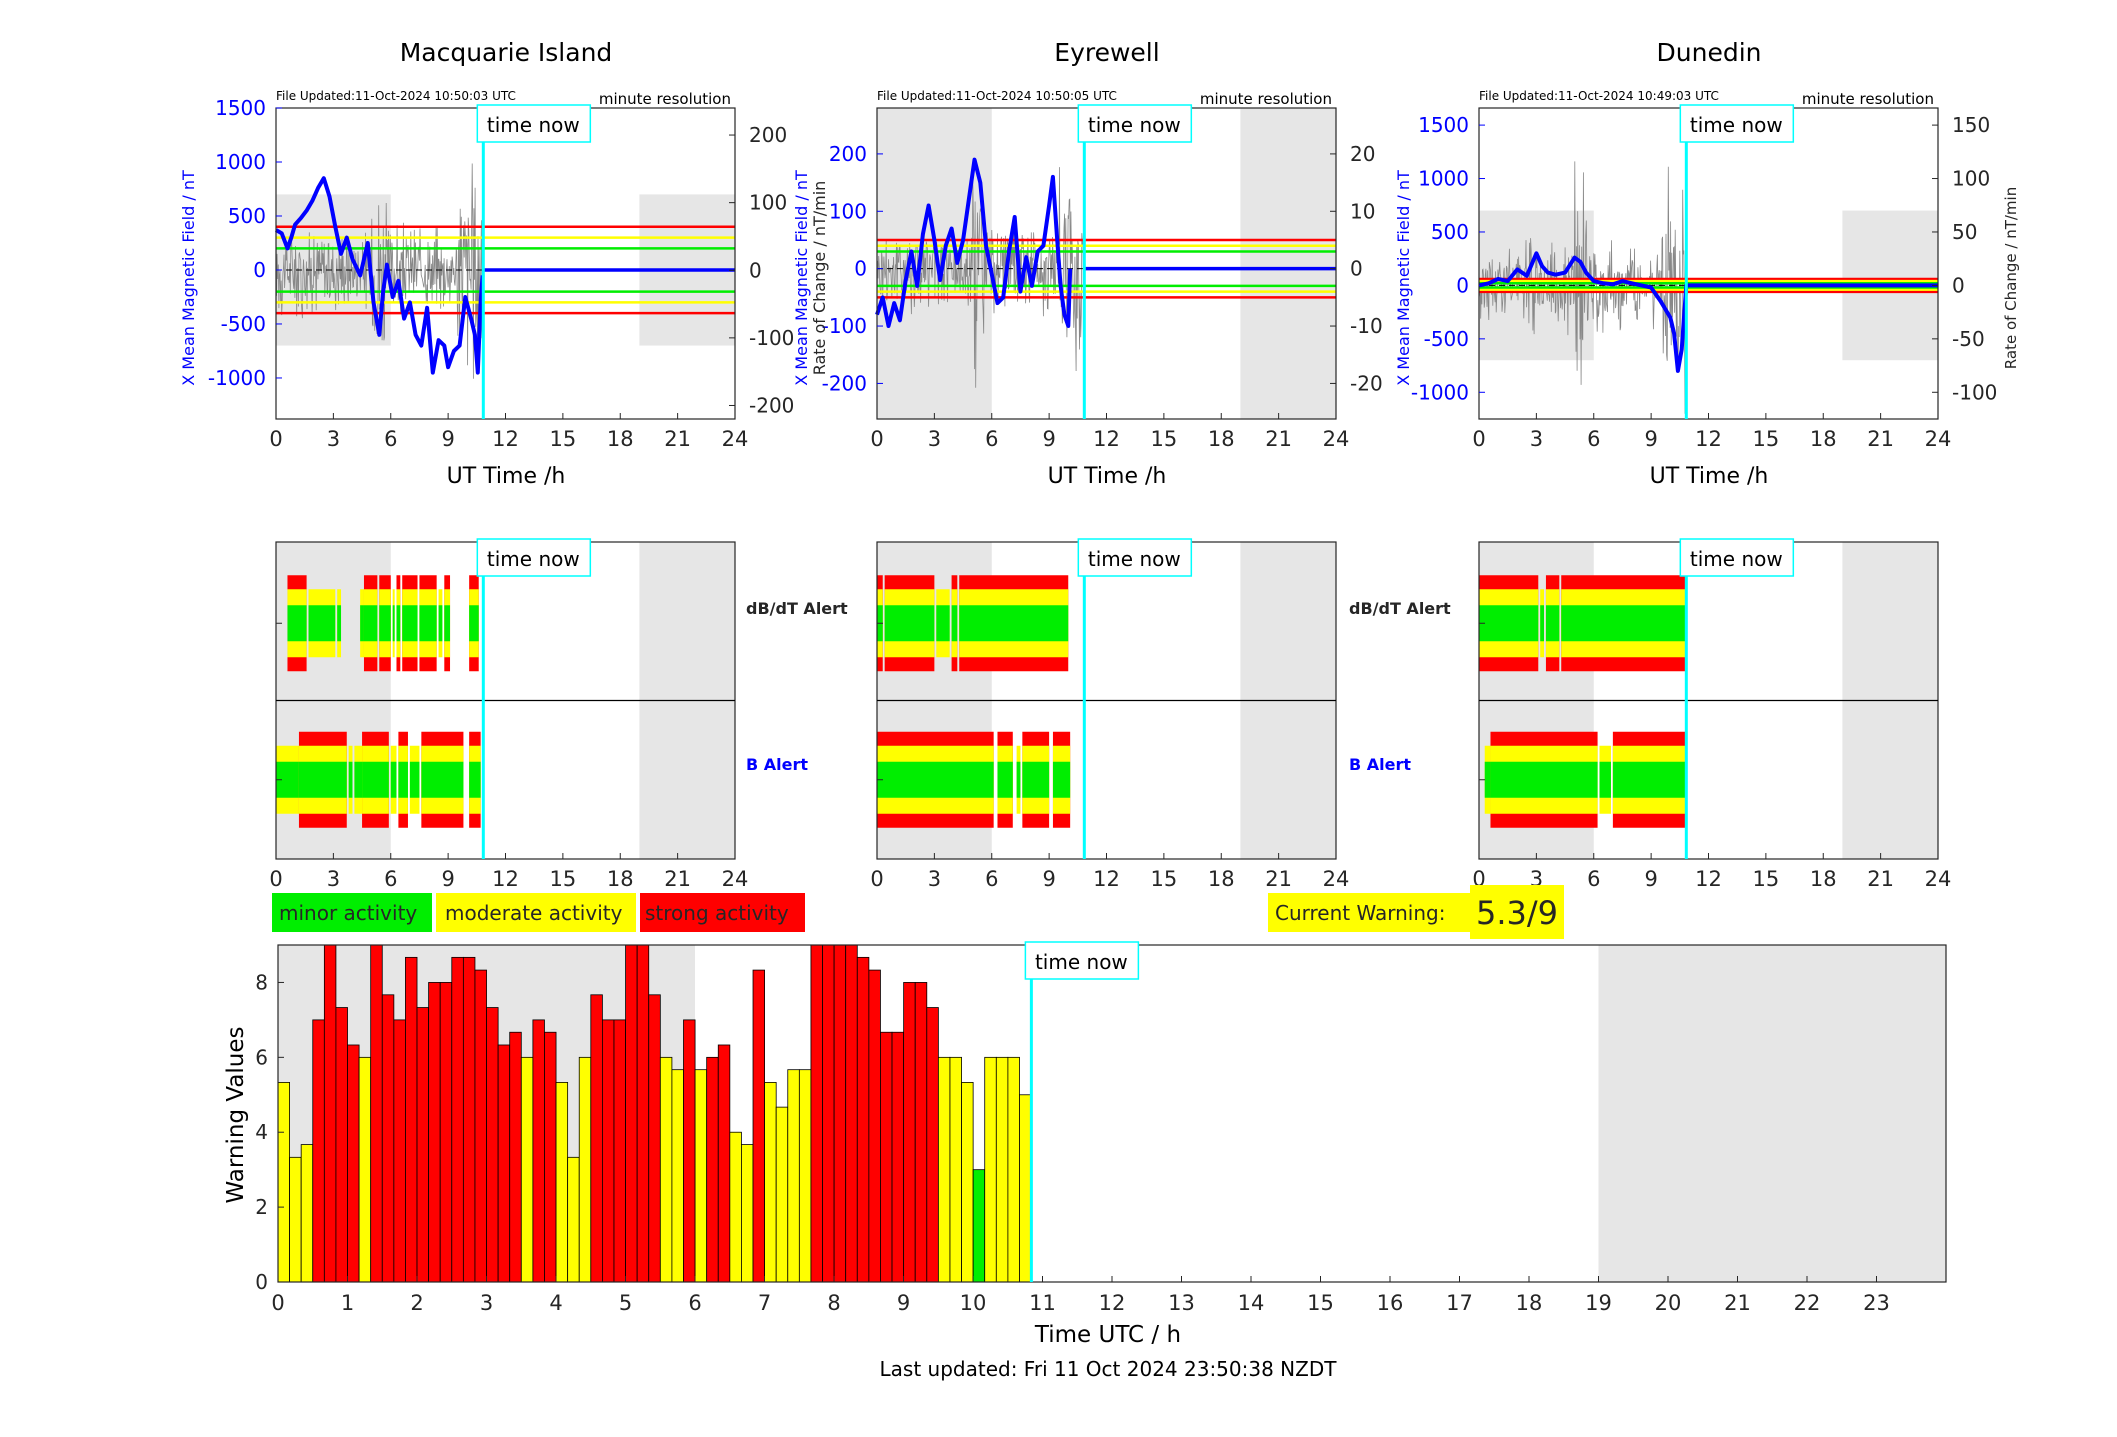 Image resolution: width=2117 pixels, height=1437 pixels. I want to click on x-tick-label: 24, so click(1336, 439).